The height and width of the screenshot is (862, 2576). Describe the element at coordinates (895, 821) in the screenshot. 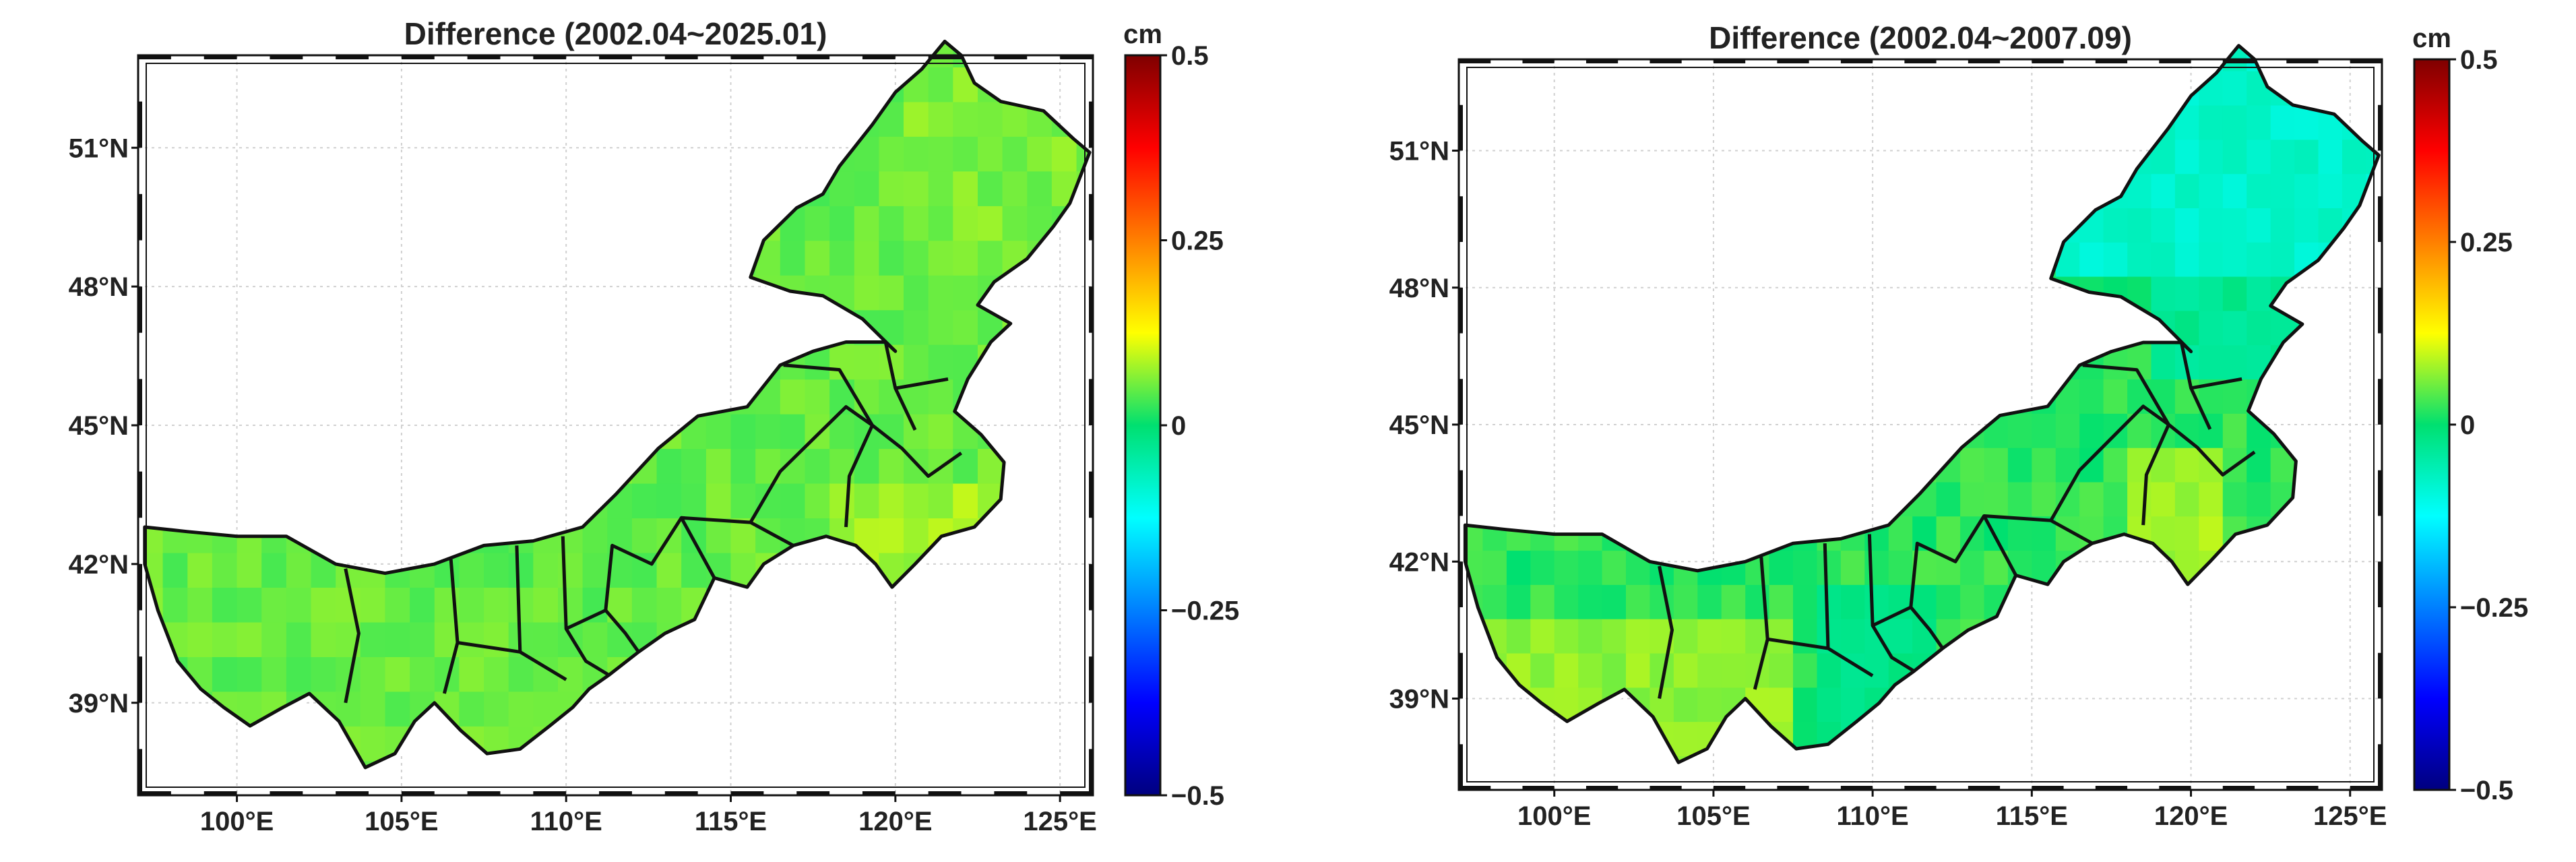

I see `lon-tick-label: 120°E` at that location.